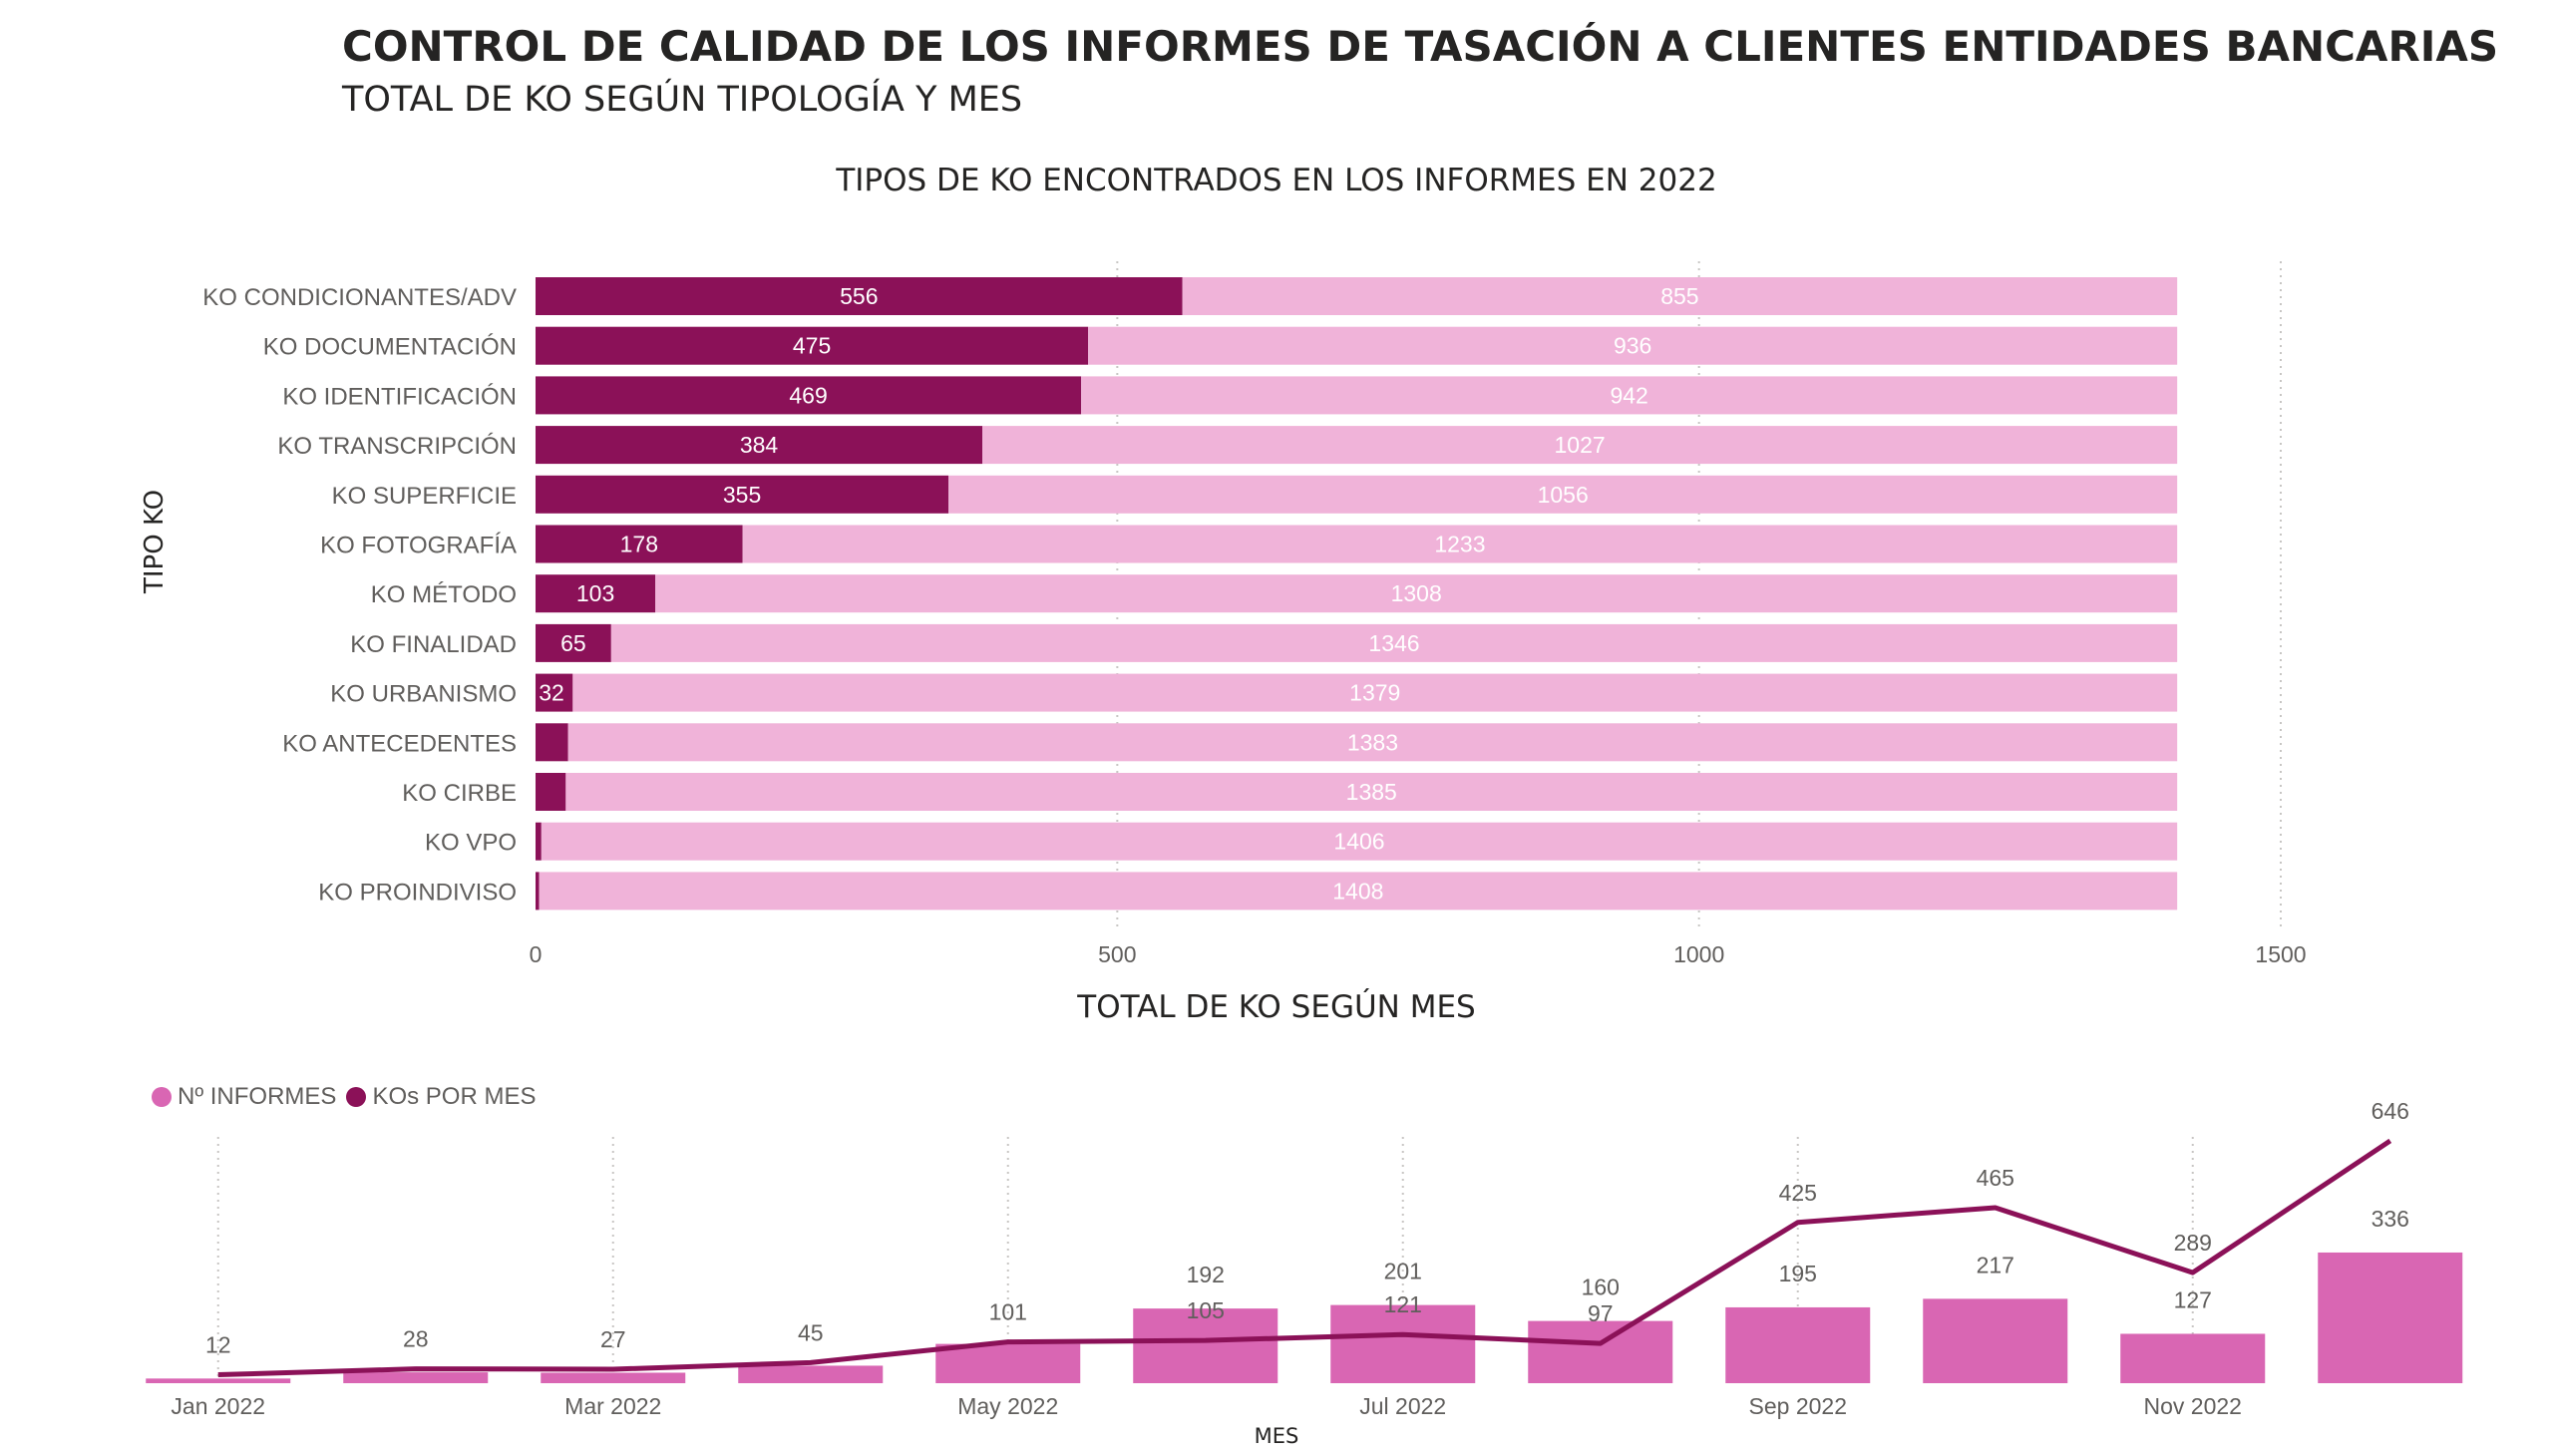  What do you see at coordinates (1798, 1193) in the screenshot?
I see `line-data-label: 425` at bounding box center [1798, 1193].